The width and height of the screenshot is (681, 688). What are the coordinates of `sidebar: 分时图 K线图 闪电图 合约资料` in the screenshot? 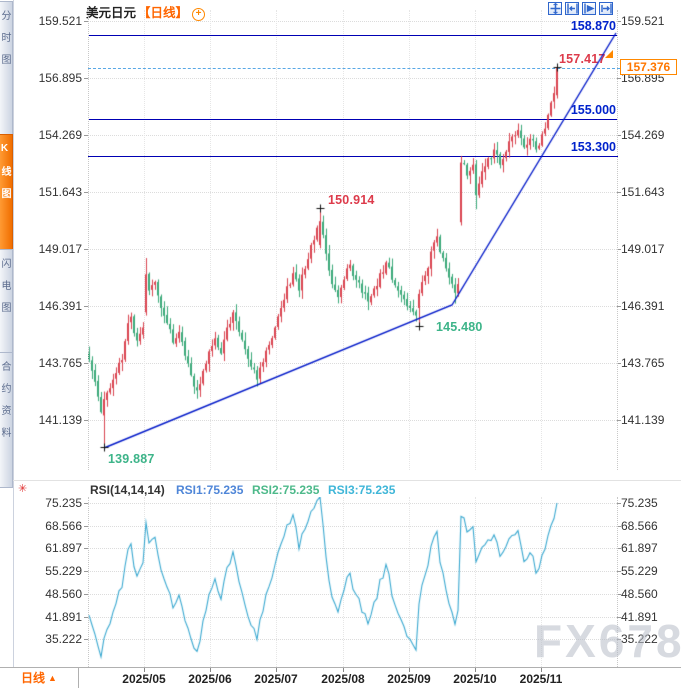 It's located at (7, 343).